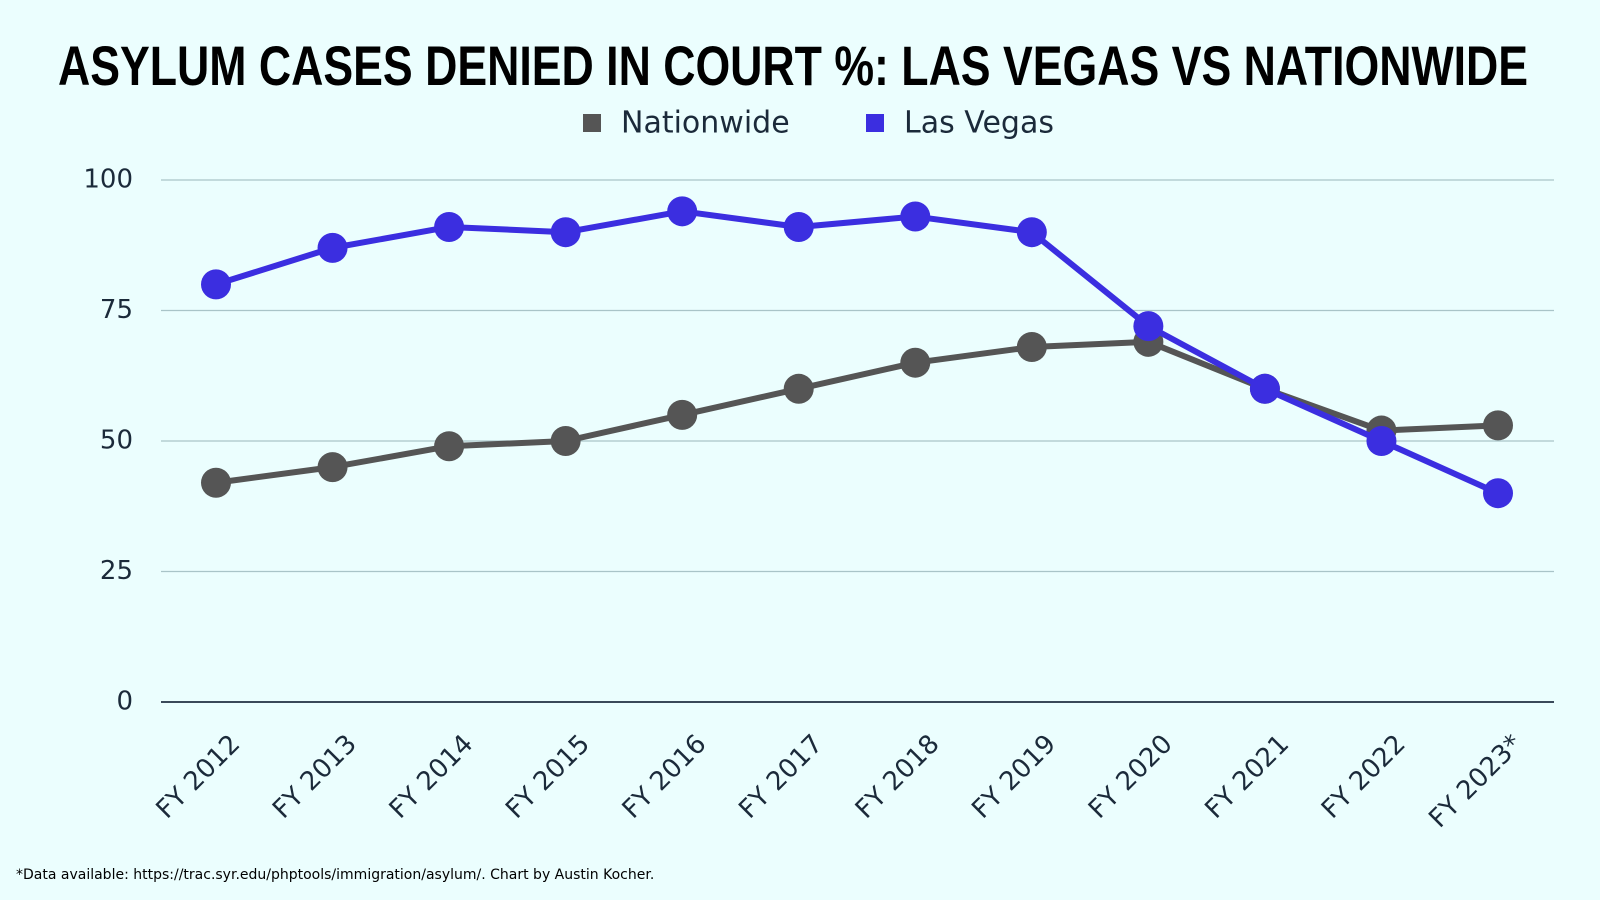  What do you see at coordinates (116, 571) in the screenshot?
I see `y-tick-label: 25` at bounding box center [116, 571].